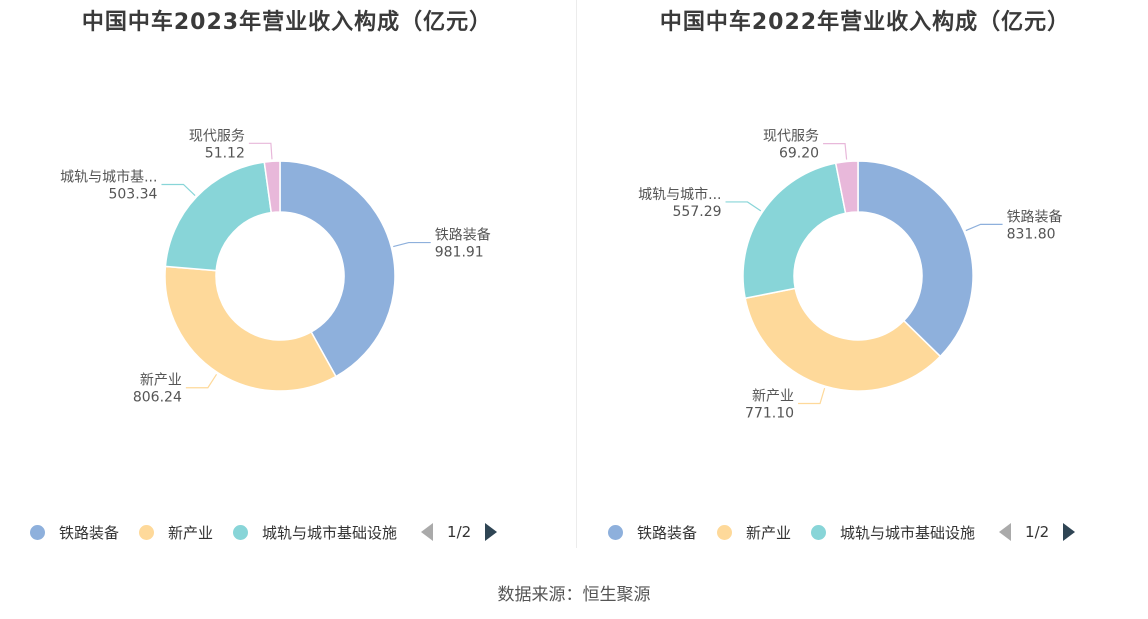 Image resolution: width=1148 pixels, height=619 pixels. I want to click on chart-title: 中国中车2023年营业收入构成（亿元）, so click(287, 22).